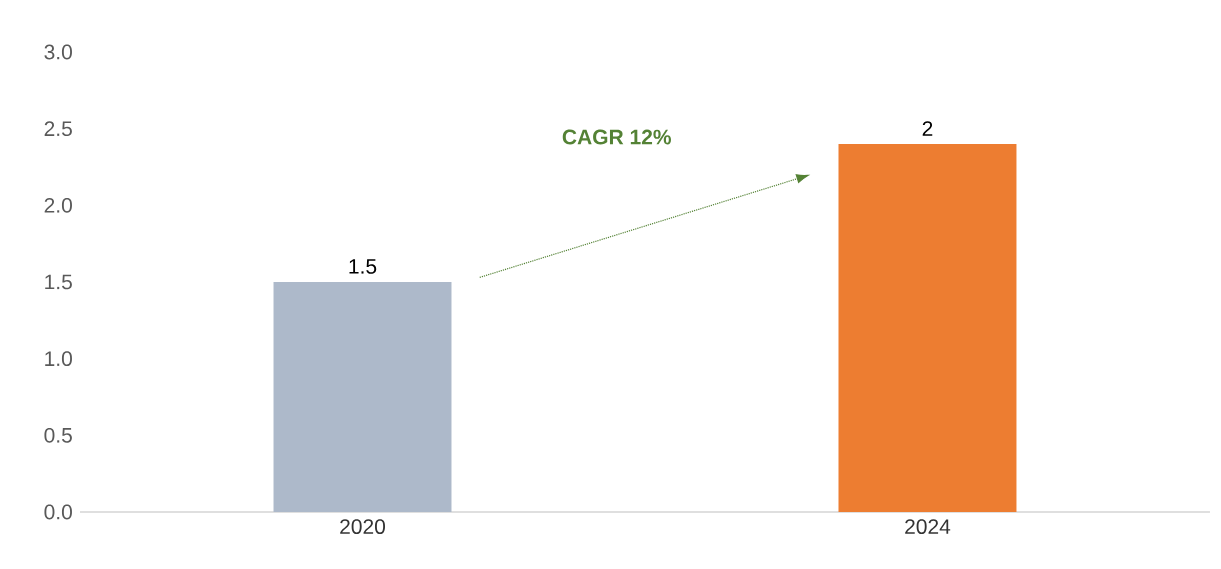 The image size is (1221, 569). Describe the element at coordinates (58, 359) in the screenshot. I see `y-tick-label: 1.0` at that location.